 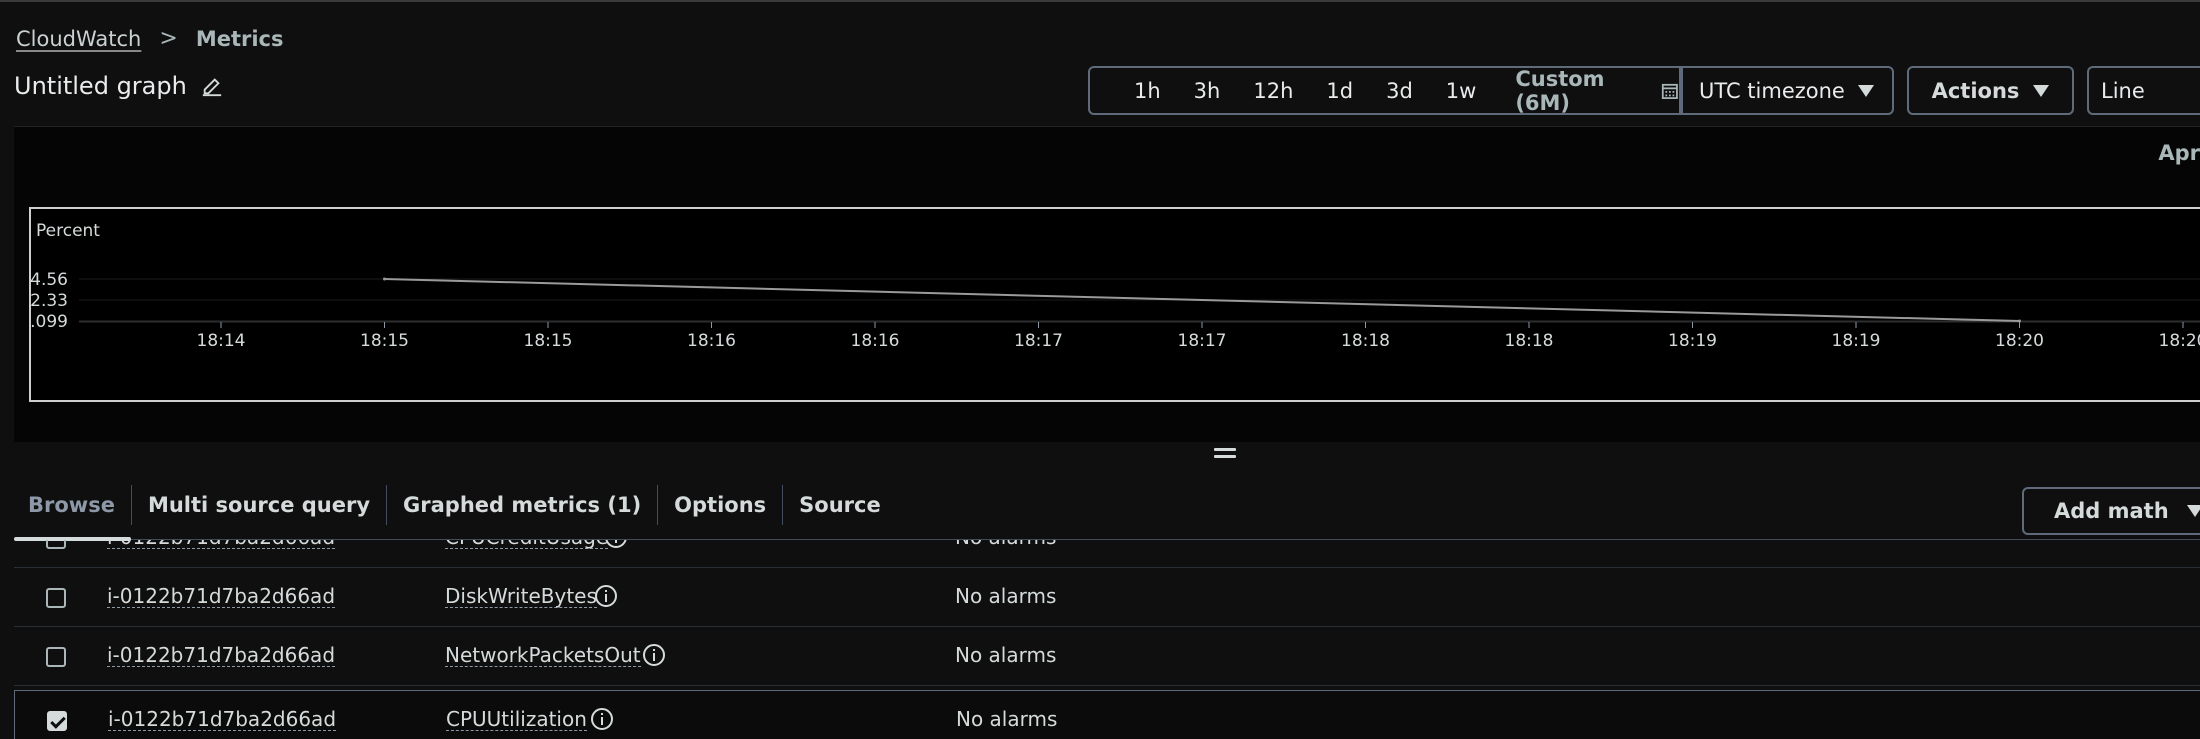 I want to click on range-12h-button: 12h, so click(x=1273, y=90).